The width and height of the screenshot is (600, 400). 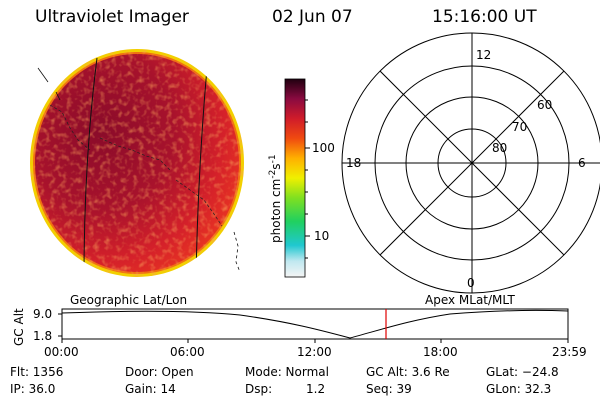 What do you see at coordinates (408, 372) in the screenshot?
I see `gc-altitude: GC Alt: 3.6 Re` at bounding box center [408, 372].